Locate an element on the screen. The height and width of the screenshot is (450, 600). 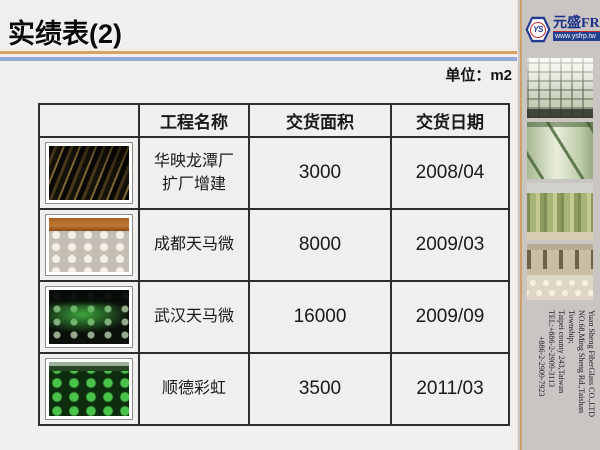
logo-ring-icon: YS is located at coordinates (538, 29).